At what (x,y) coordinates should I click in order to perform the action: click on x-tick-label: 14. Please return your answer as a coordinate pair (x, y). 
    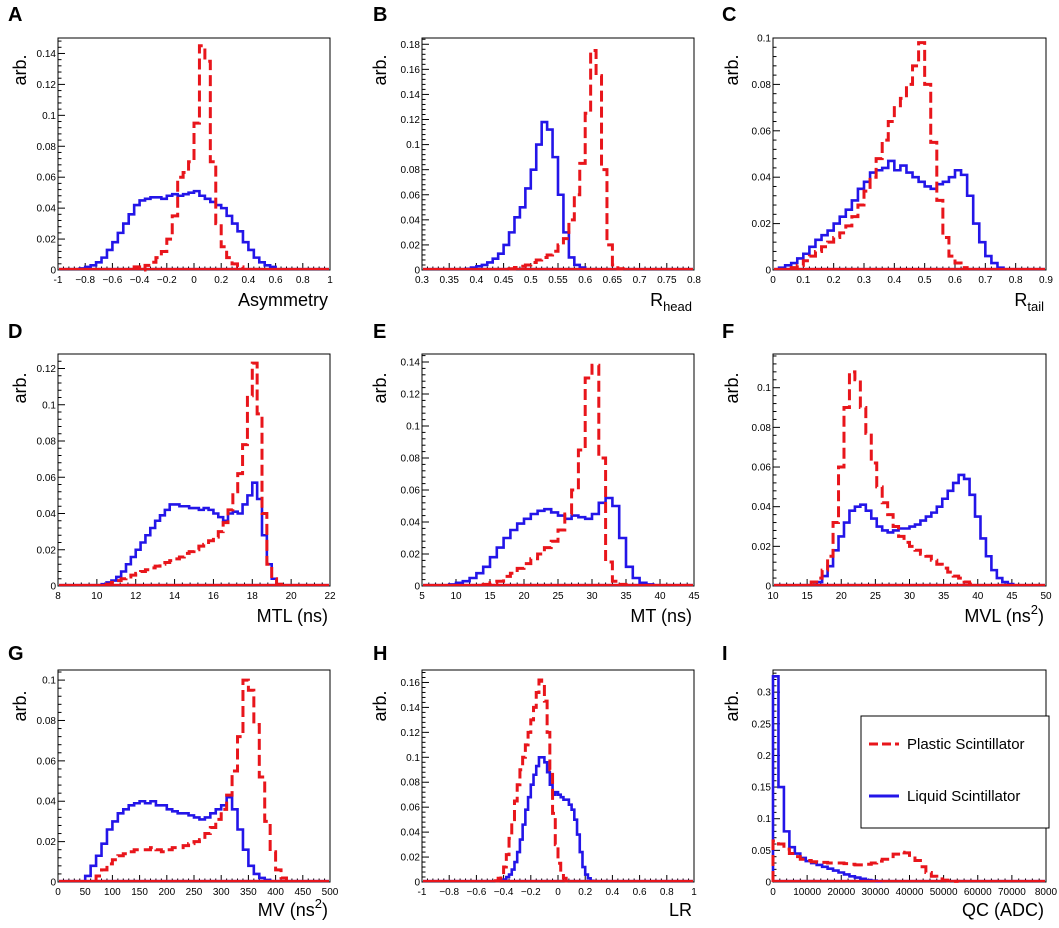
    Looking at the image, I should click on (175, 596).